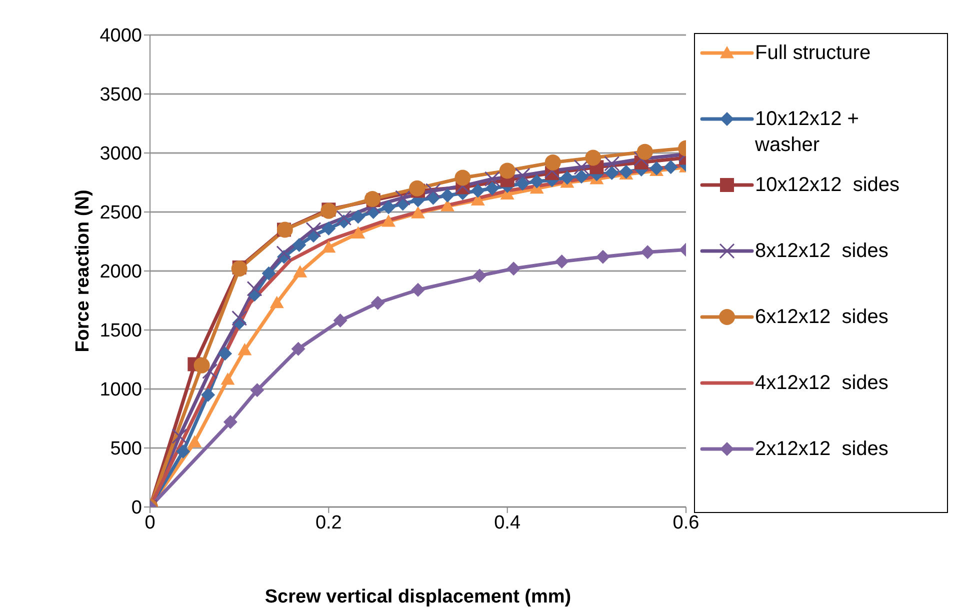 The height and width of the screenshot is (614, 958). What do you see at coordinates (686, 523) in the screenshot?
I see `x-tick-label: 0.6` at bounding box center [686, 523].